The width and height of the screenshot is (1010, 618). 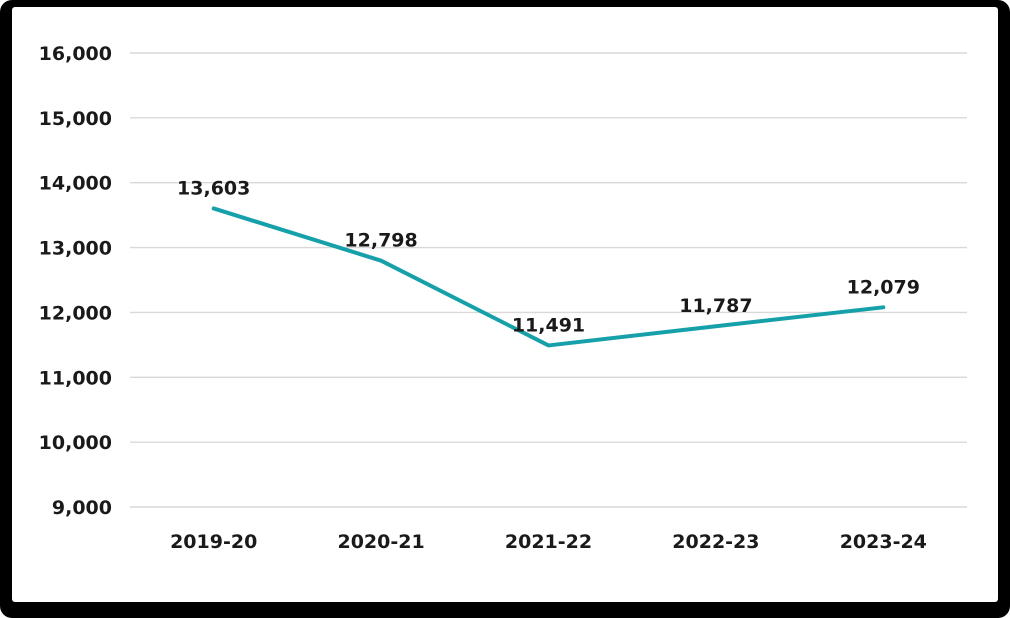 I want to click on y-tick-label: 12,000, so click(x=75, y=313).